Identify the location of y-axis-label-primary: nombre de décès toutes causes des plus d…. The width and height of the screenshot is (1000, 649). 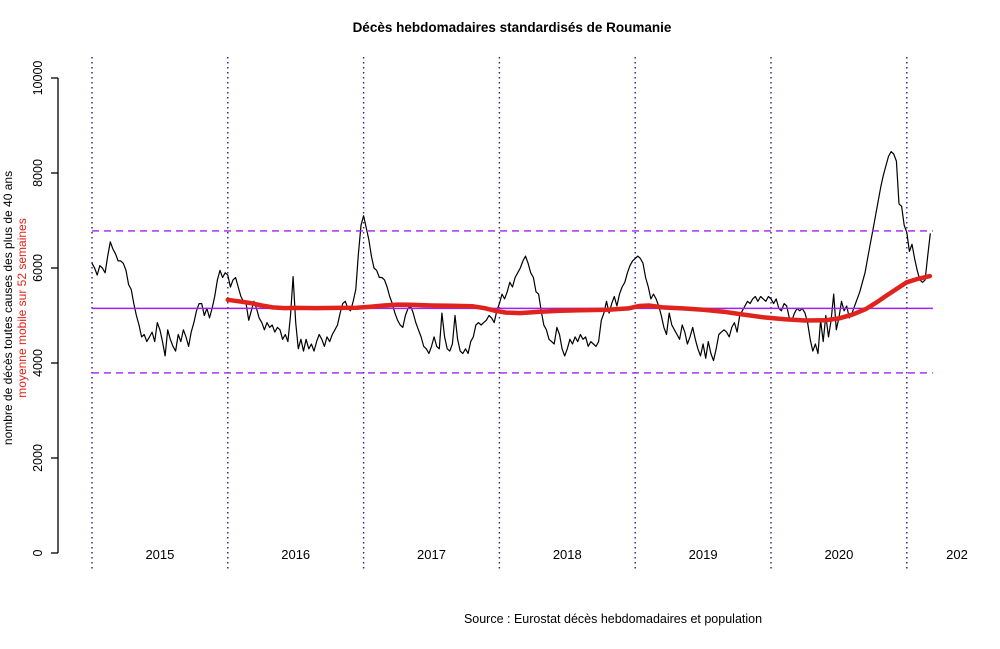
(8, 308).